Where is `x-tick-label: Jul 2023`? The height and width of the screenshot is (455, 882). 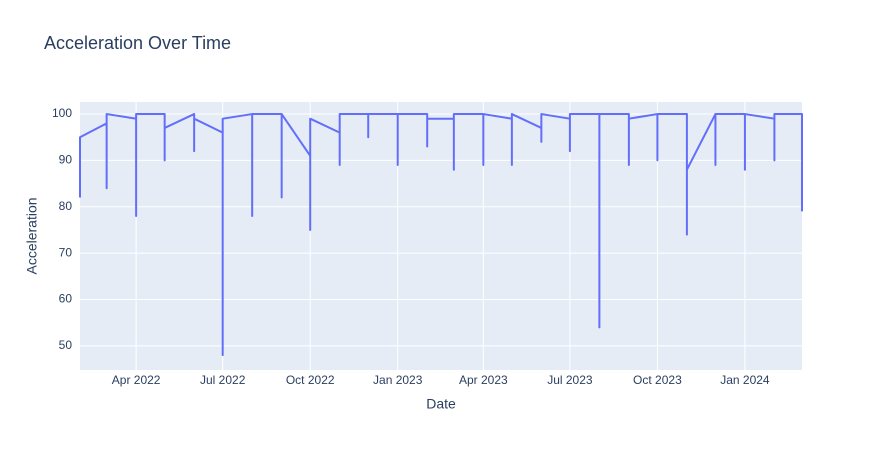
x-tick-label: Jul 2023 is located at coordinates (570, 380).